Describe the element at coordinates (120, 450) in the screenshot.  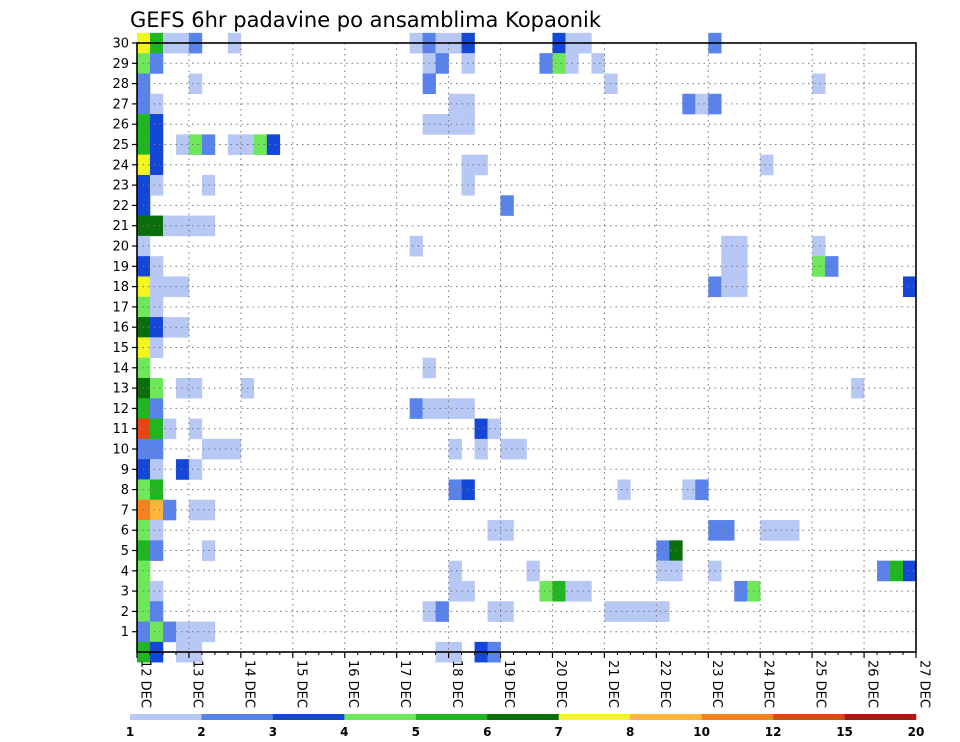
I see `y-tick-label: 10` at that location.